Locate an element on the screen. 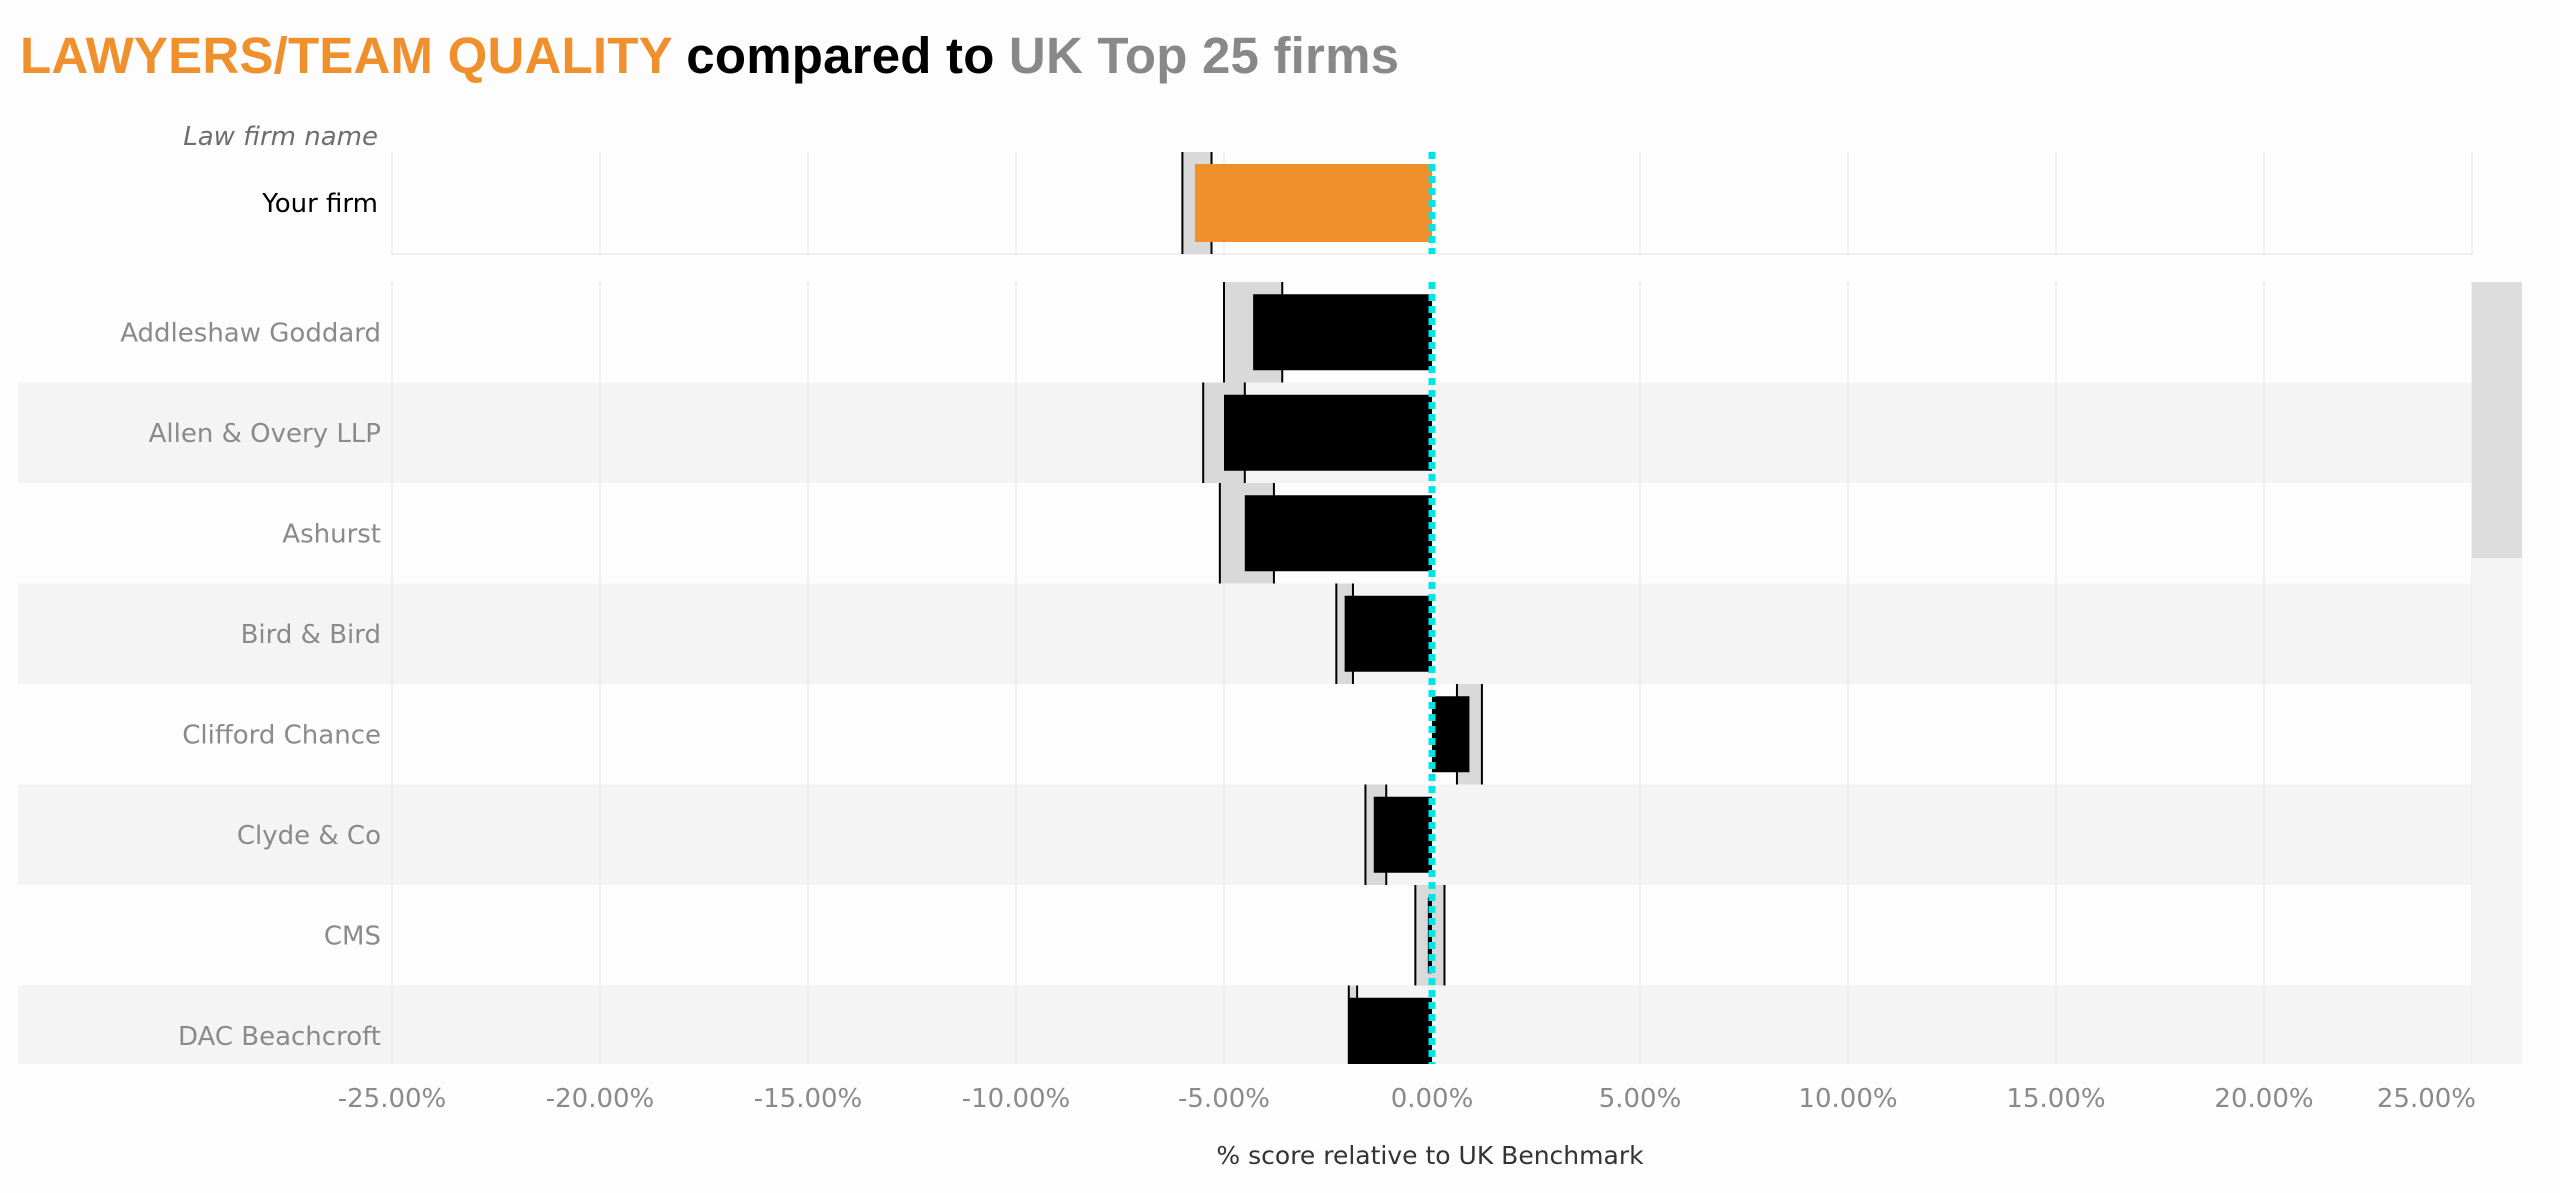 The height and width of the screenshot is (1193, 2560). x-tick-label: 15.00% is located at coordinates (2055, 1099).